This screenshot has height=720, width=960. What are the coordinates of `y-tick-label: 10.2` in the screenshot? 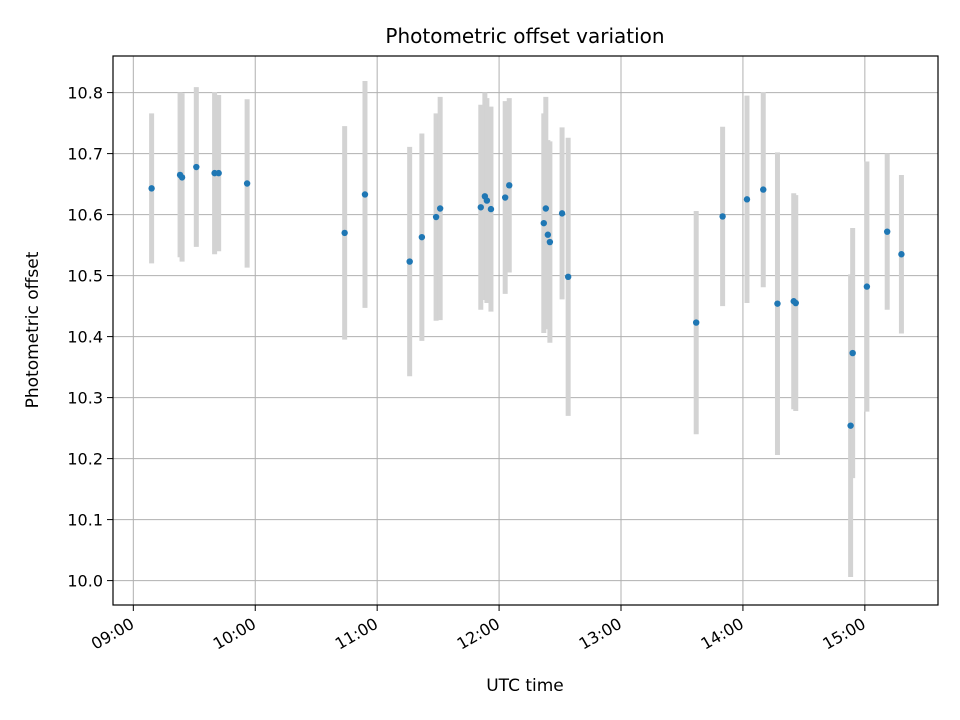 It's located at (85, 459).